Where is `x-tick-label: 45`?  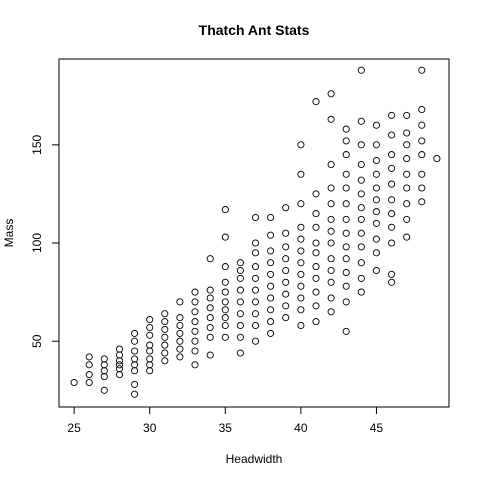 x-tick-label: 45 is located at coordinates (377, 428).